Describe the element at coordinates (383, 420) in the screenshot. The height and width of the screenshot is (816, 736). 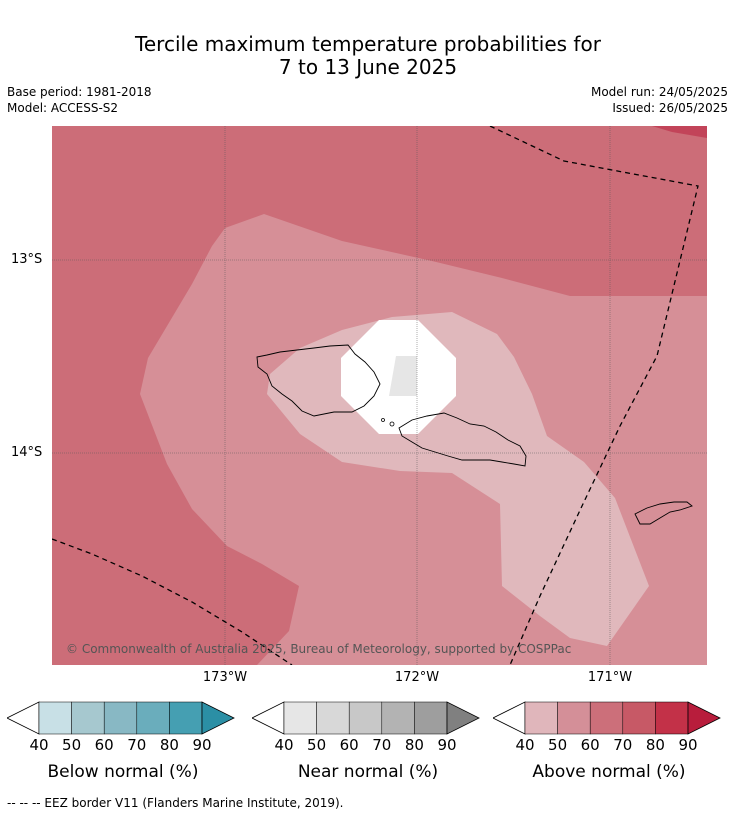
I see `islet-apolima` at that location.